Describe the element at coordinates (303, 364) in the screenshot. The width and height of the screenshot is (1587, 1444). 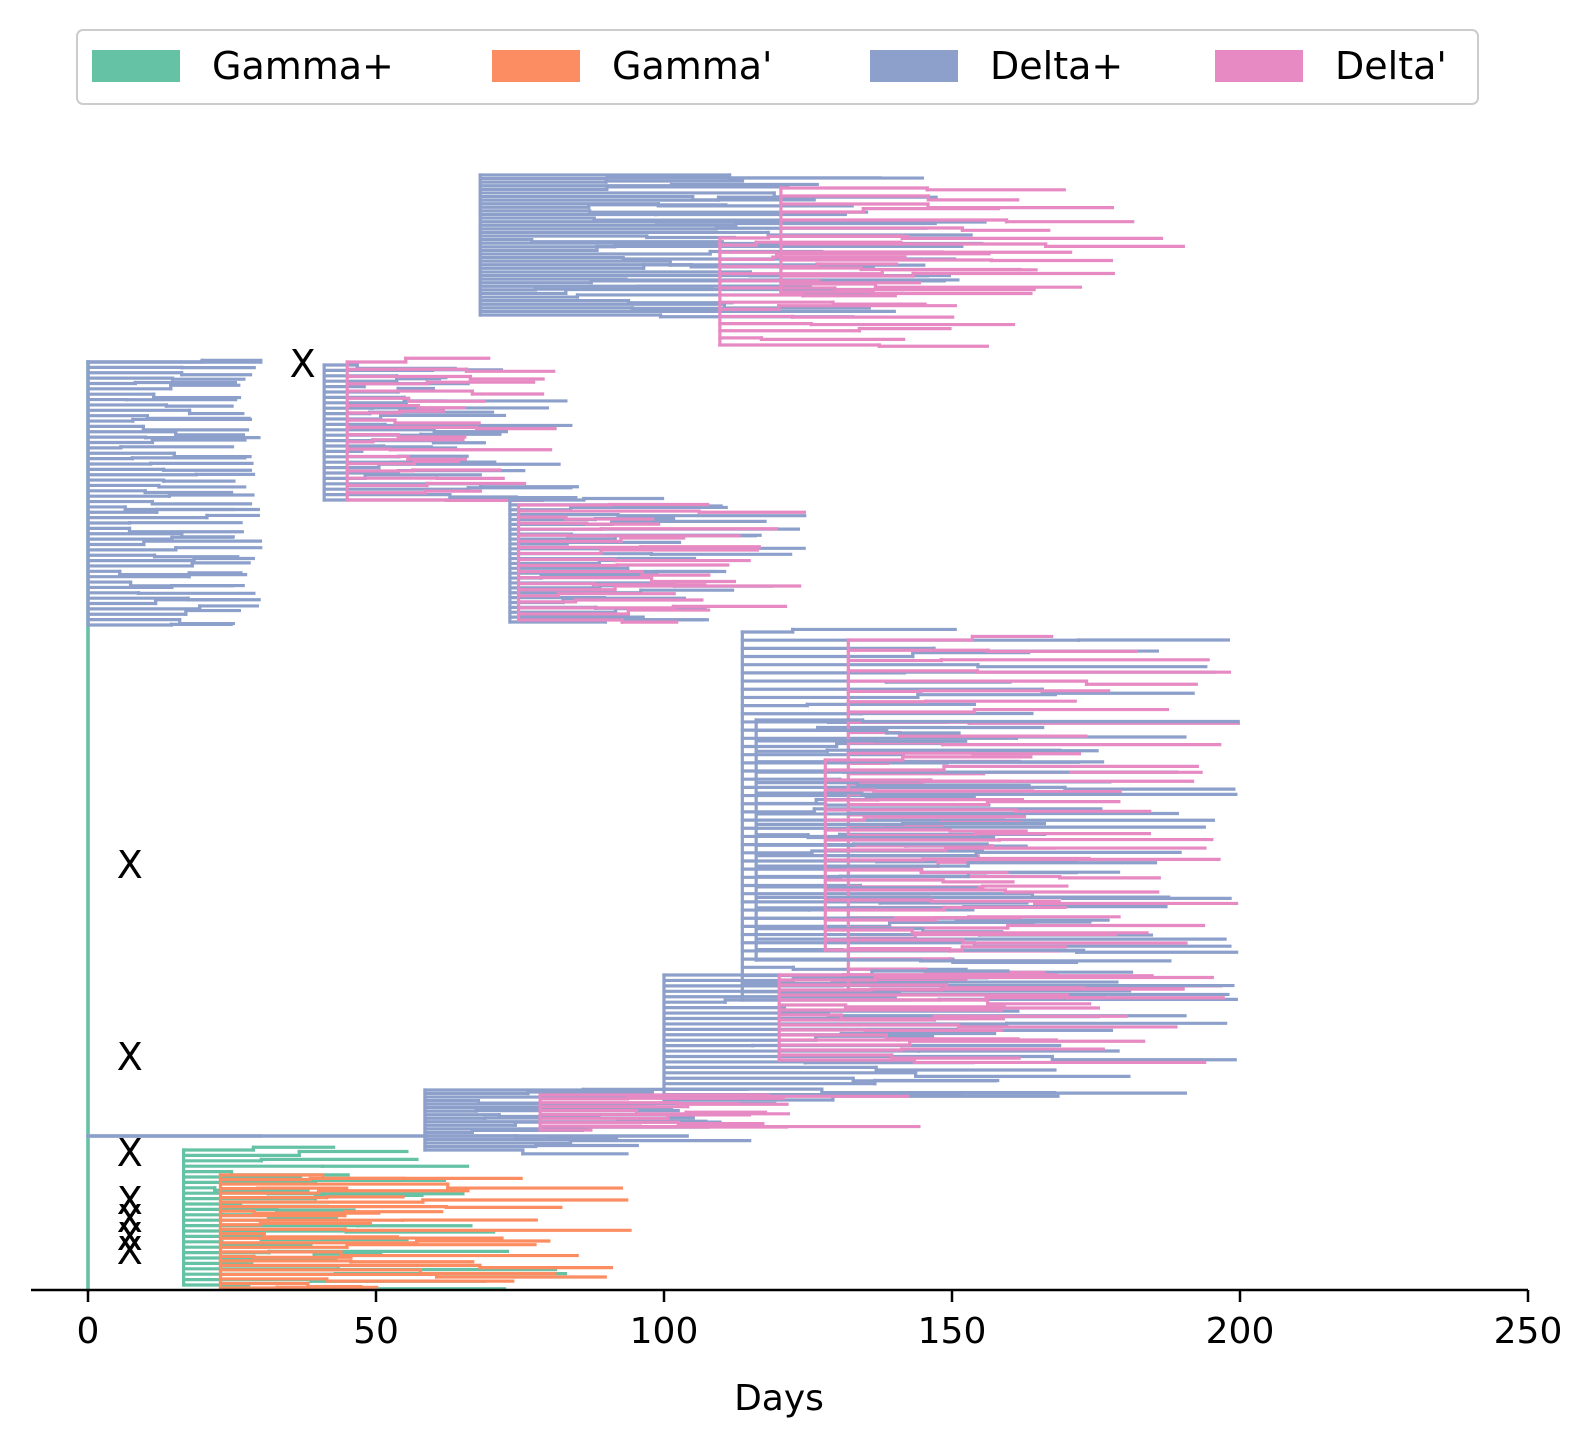
I see `event-marker-0: X` at that location.